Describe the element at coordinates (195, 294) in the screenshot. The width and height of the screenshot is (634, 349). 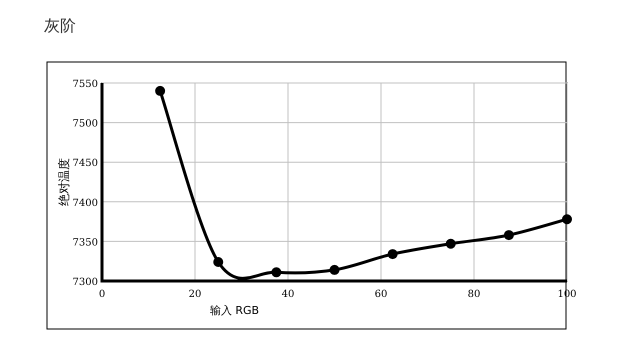
I see `x-tick-label: 20` at that location.